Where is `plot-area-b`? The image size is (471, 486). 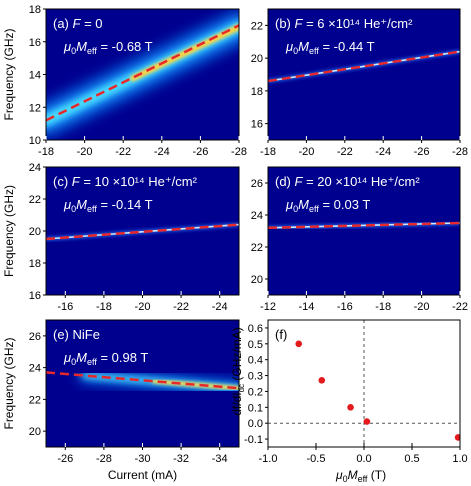
plot-area-b is located at coordinates (364, 74).